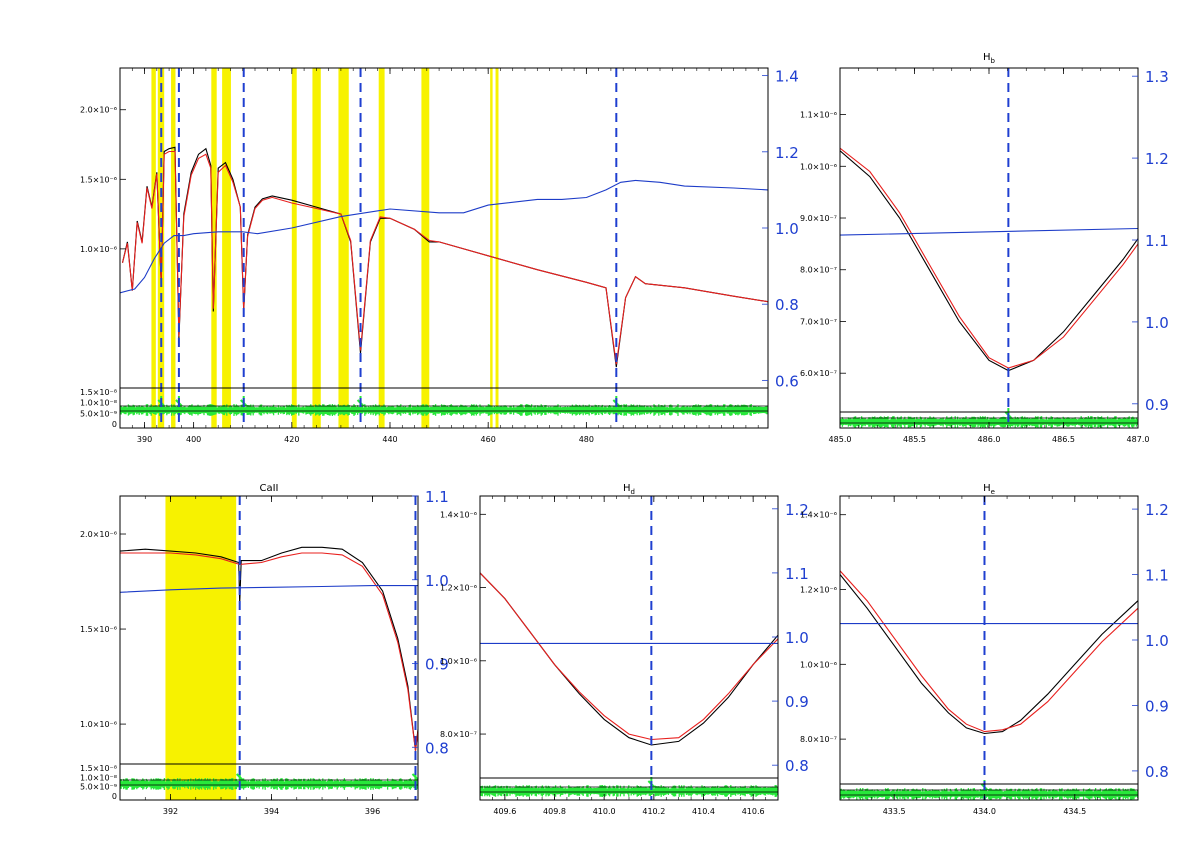 The height and width of the screenshot is (860, 1200). Describe the element at coordinates (818, 321) in the screenshot. I see `y-tick-label: 7.0×10⁻⁷` at that location.